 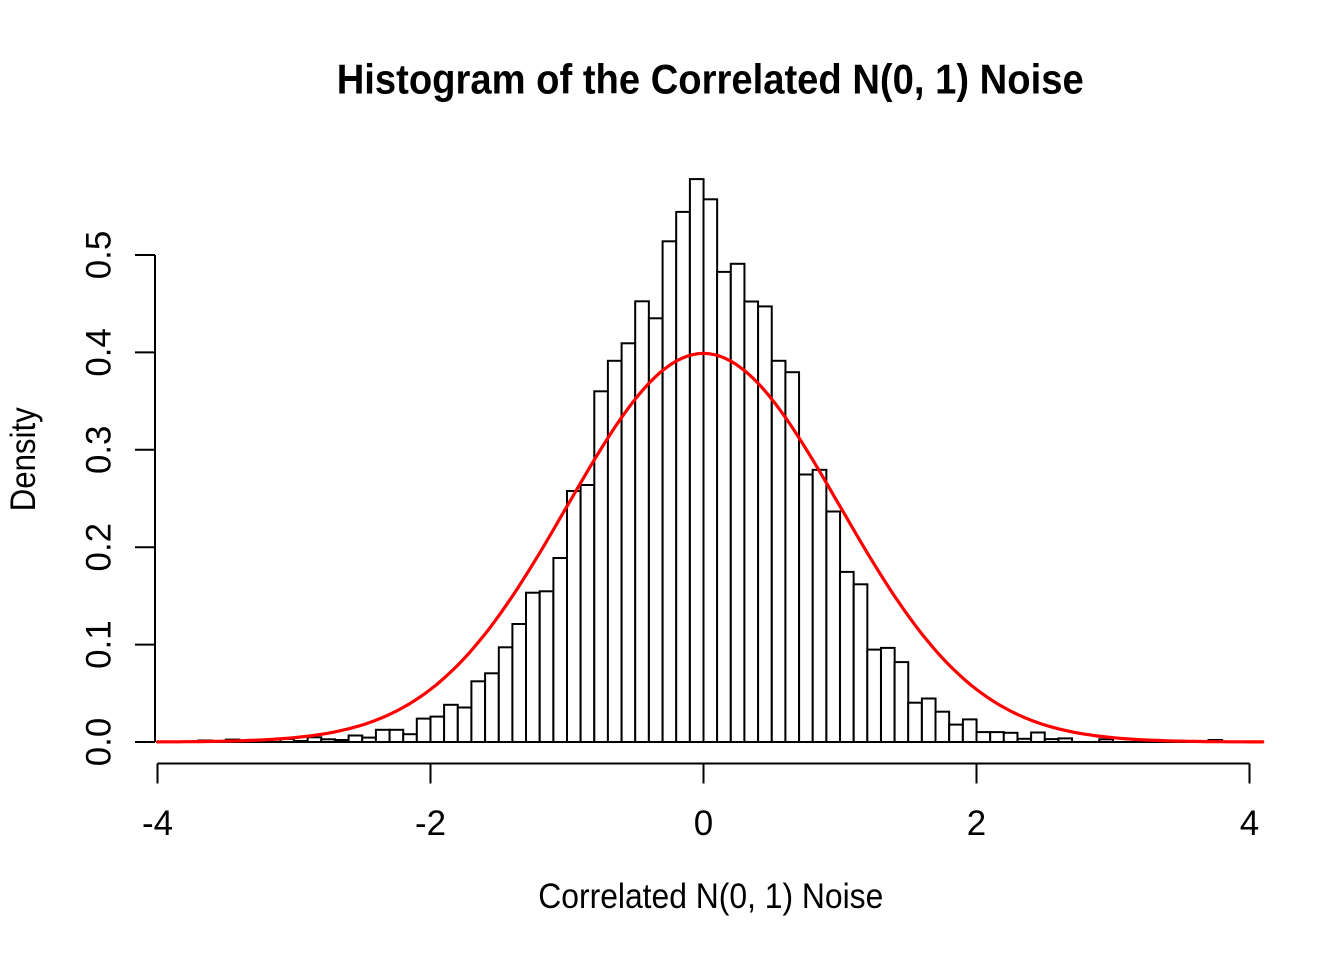 What do you see at coordinates (99, 644) in the screenshot?
I see `svg-text: 0.1` at bounding box center [99, 644].